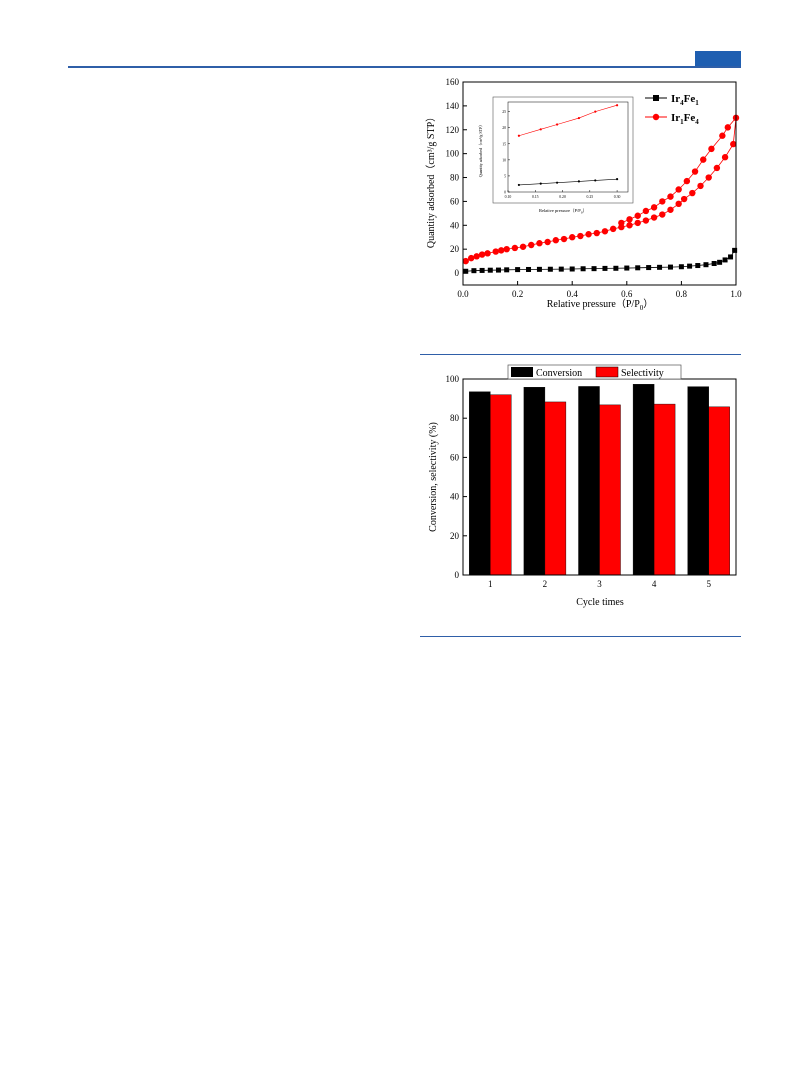  Describe the element at coordinates (457, 575) in the screenshot. I see `y-tick-label: 0` at that location.